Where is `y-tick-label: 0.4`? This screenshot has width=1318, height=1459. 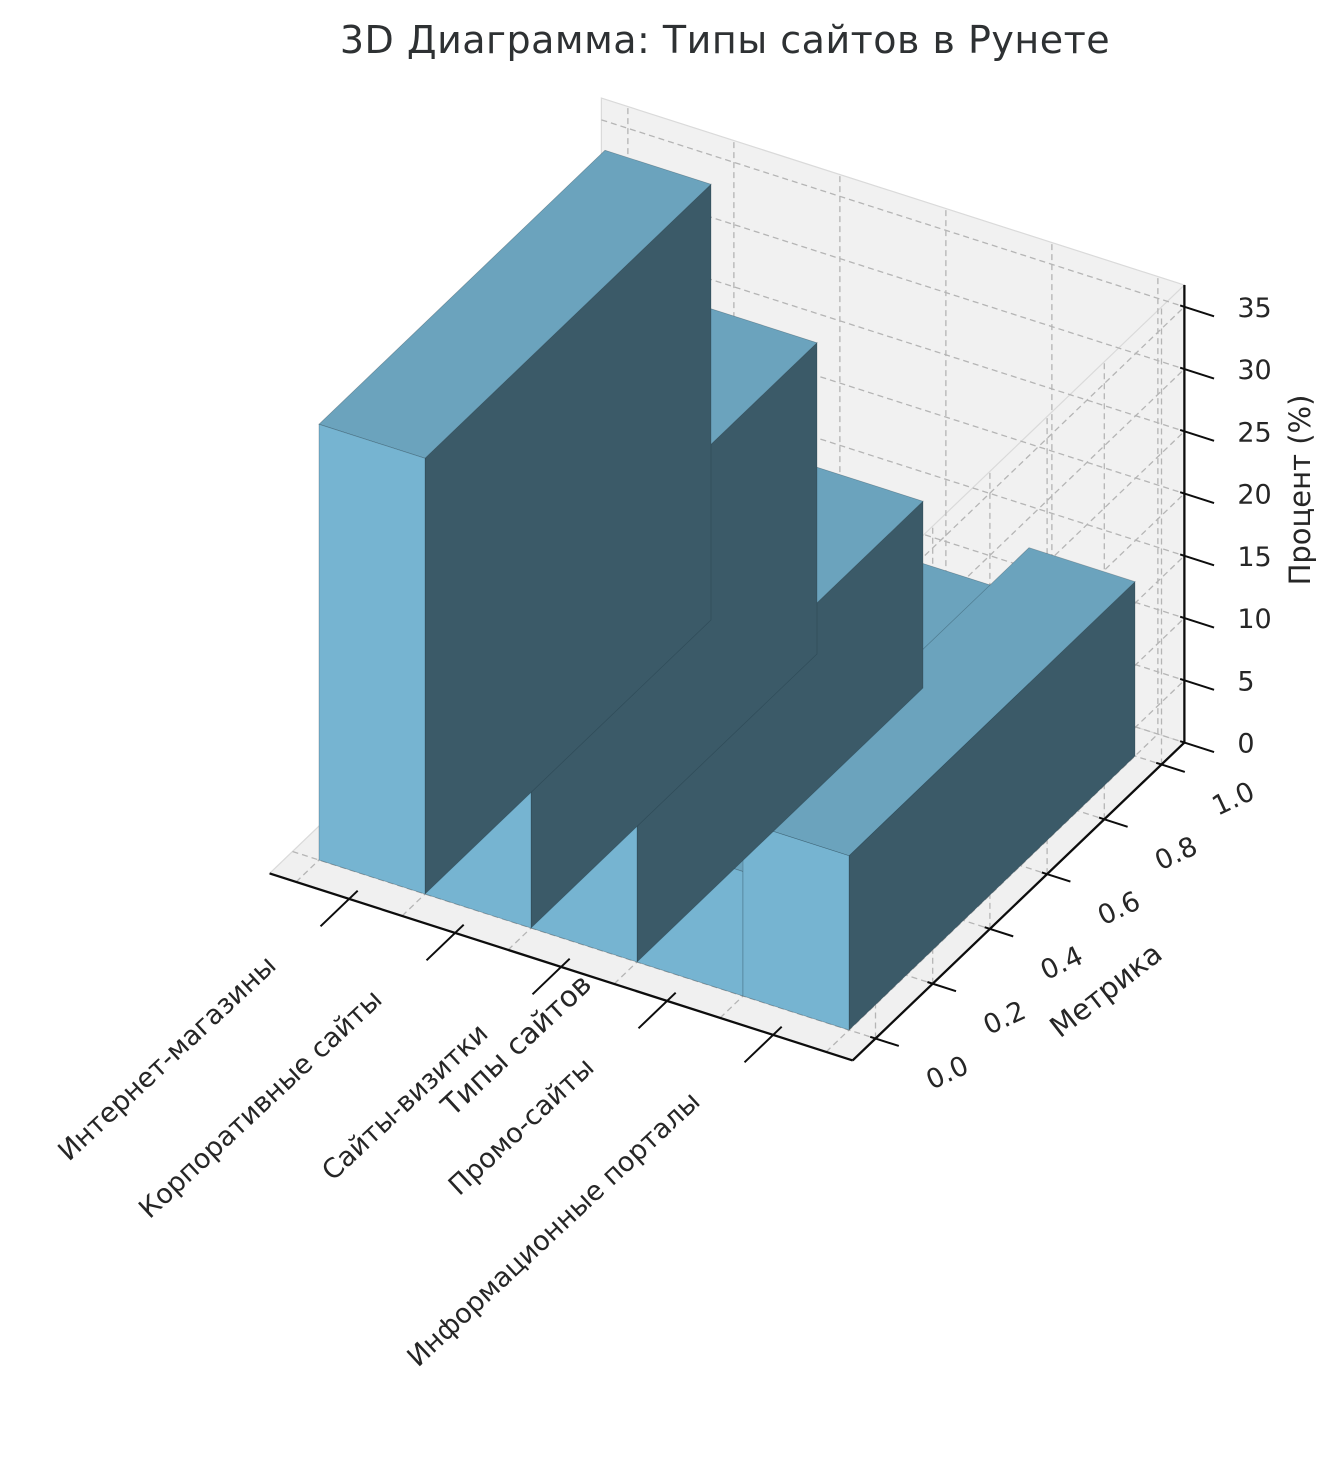 y-tick-label: 0.4 is located at coordinates (1062, 963).